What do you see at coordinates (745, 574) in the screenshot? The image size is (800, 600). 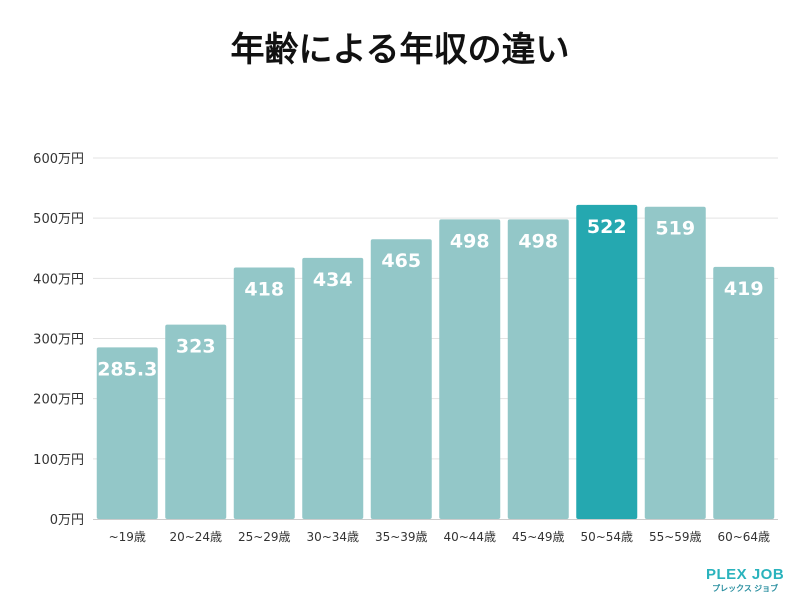 I see `logo-text: PLEX JOB` at bounding box center [745, 574].